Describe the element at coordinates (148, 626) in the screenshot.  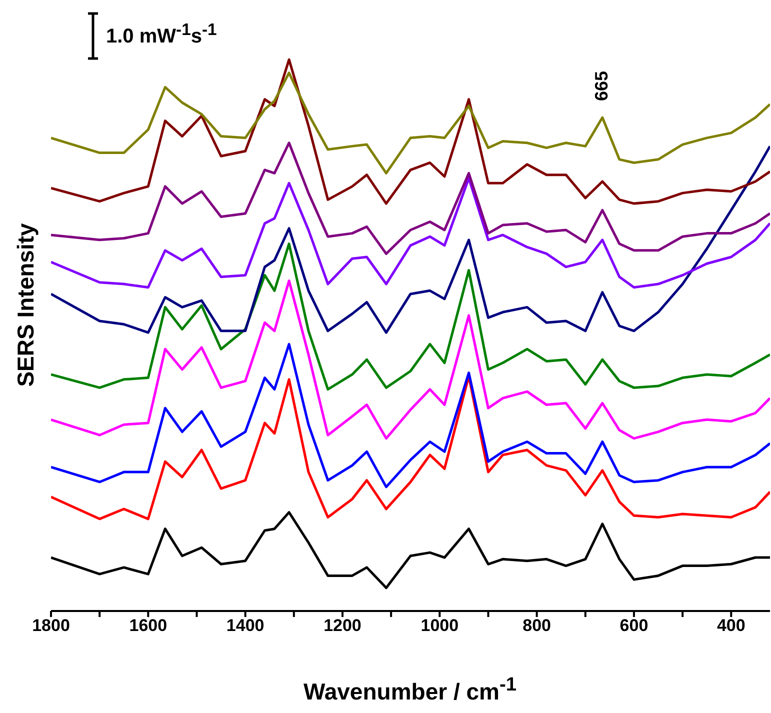
I see `x-tick-label: 1600` at that location.